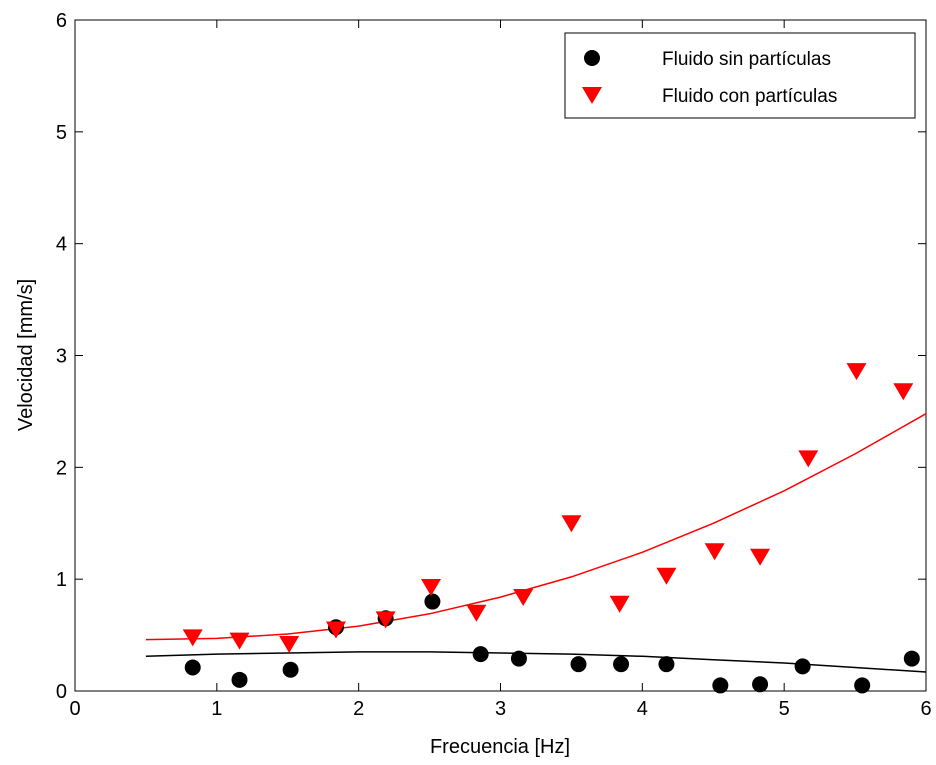  What do you see at coordinates (26, 355) in the screenshot?
I see `y-axis-label: Velocidad [mm/s]` at bounding box center [26, 355].